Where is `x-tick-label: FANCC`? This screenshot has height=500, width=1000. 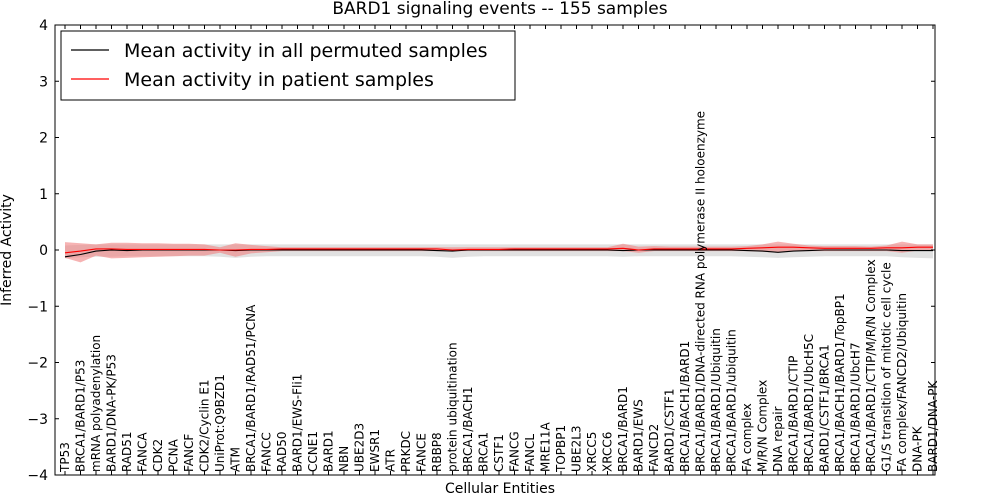 x-tick-label: FANCC is located at coordinates (267, 452).